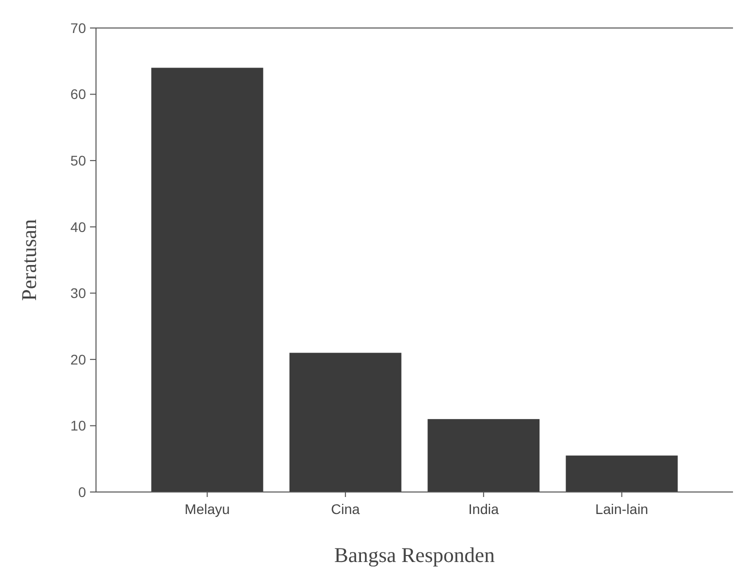 This screenshot has height=582, width=751. Describe the element at coordinates (345, 509) in the screenshot. I see `x-tick-label: Cina` at that location.